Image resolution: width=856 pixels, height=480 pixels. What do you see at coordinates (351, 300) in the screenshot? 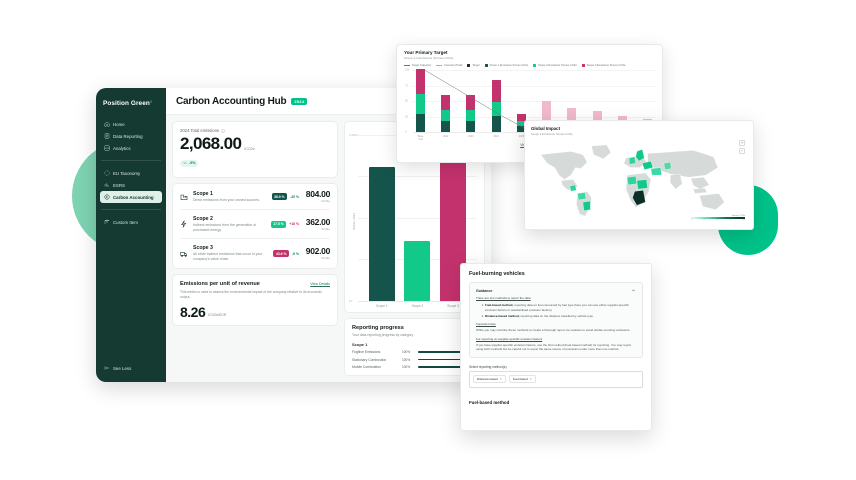
I see `scope-chart-ytick-min: 0 t` at bounding box center [351, 300].